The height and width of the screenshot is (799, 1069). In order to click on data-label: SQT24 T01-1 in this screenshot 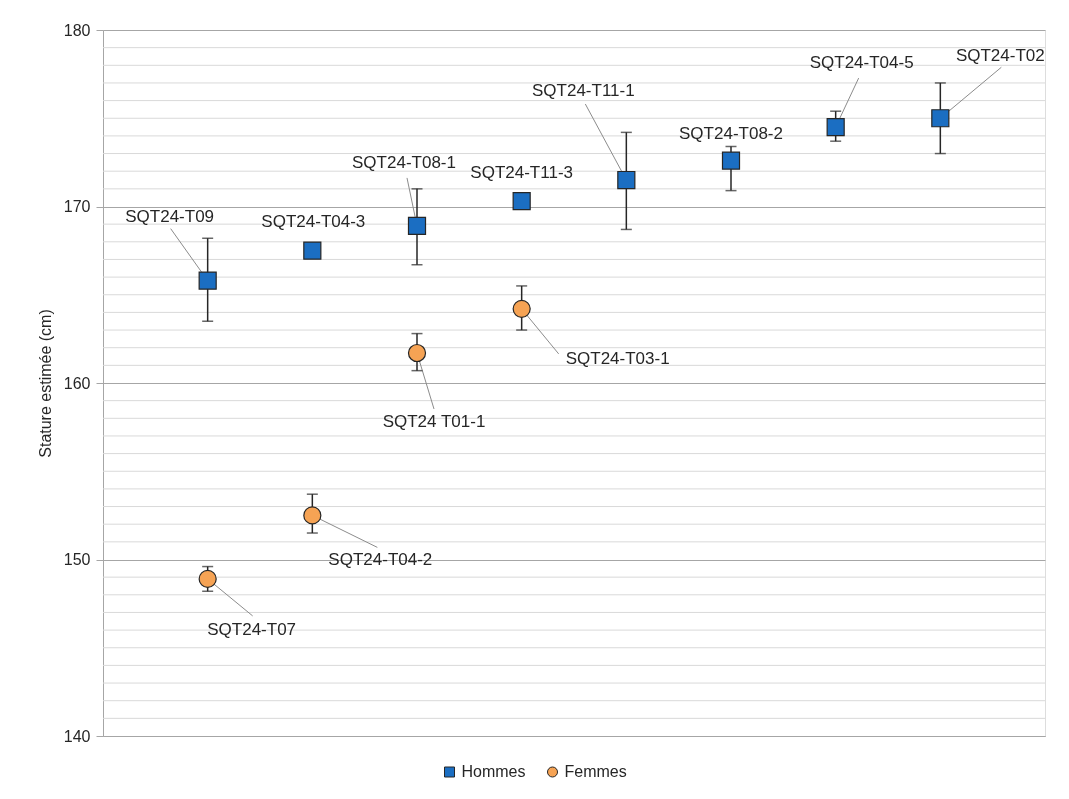, I will do `click(434, 421)`.